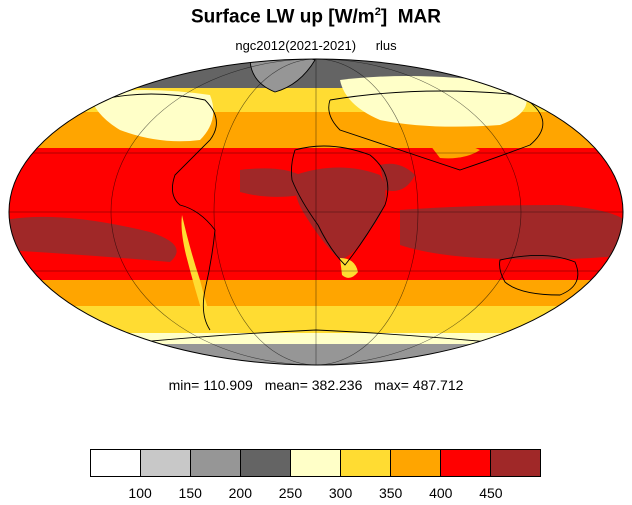  I want to click on colorbar-label: 150, so click(190, 493).